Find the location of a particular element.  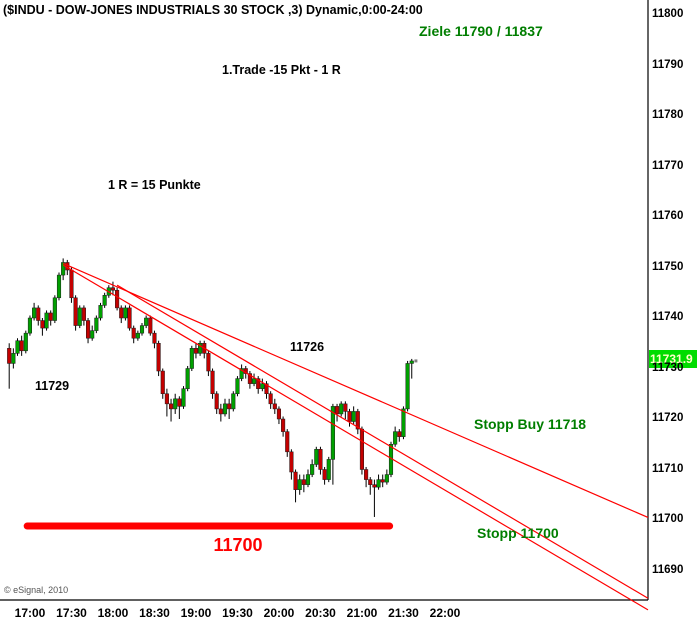

time-tick-label: 18:30 is located at coordinates (154, 613).